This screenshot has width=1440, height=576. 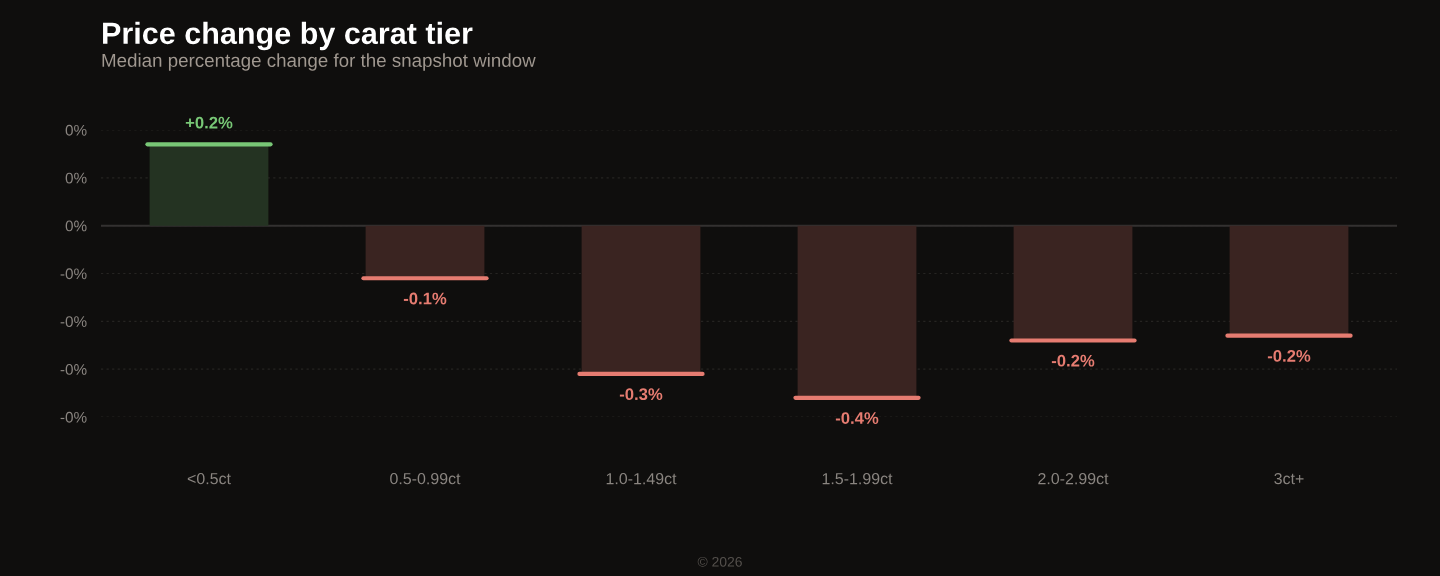 What do you see at coordinates (209, 478) in the screenshot?
I see `x-tick-label: <0.5ct` at bounding box center [209, 478].